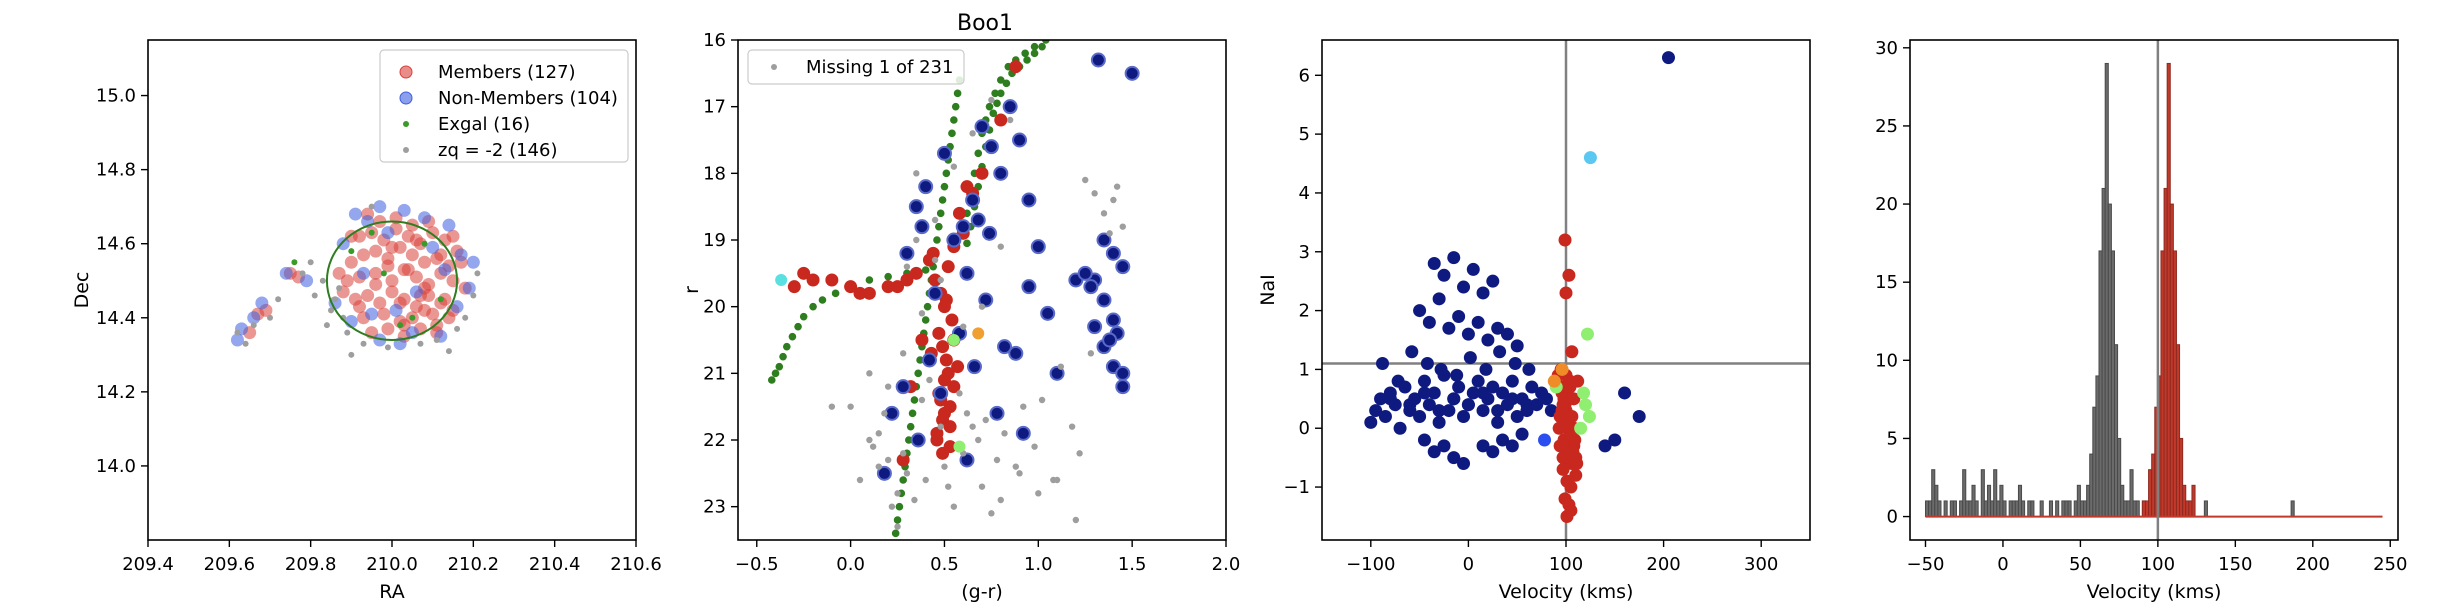 This screenshot has width=2440, height=610. Describe the element at coordinates (978, 333) in the screenshot. I see `series-orange` at that location.